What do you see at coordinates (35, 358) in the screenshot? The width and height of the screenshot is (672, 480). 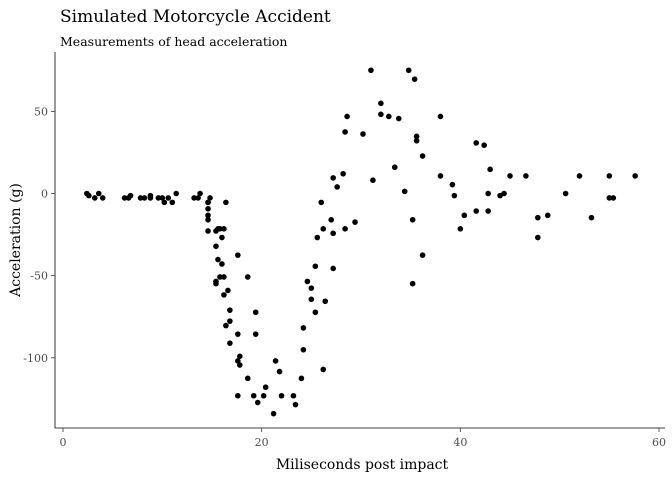 I see `y-tick-label: -100` at bounding box center [35, 358].